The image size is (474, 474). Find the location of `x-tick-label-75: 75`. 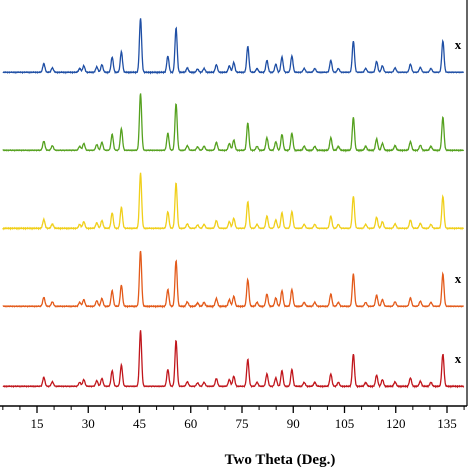

x-tick-label-75: 75 is located at coordinates (242, 423).